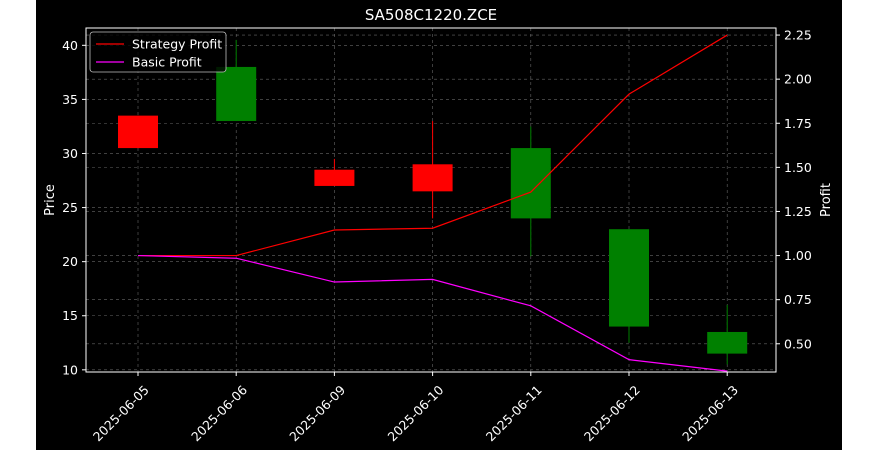 This screenshot has width=878, height=450. Describe the element at coordinates (798, 343) in the screenshot. I see `y2-tick-label: 0.50` at that location.